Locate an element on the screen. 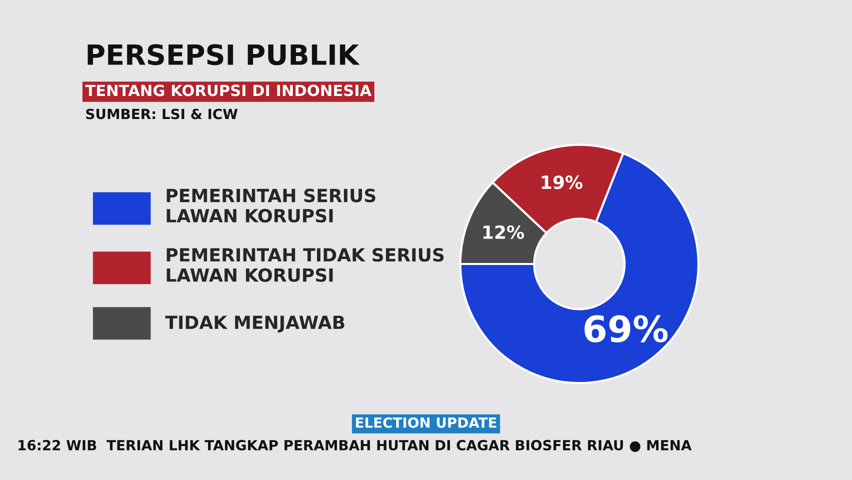  data-label: 19% is located at coordinates (562, 182).